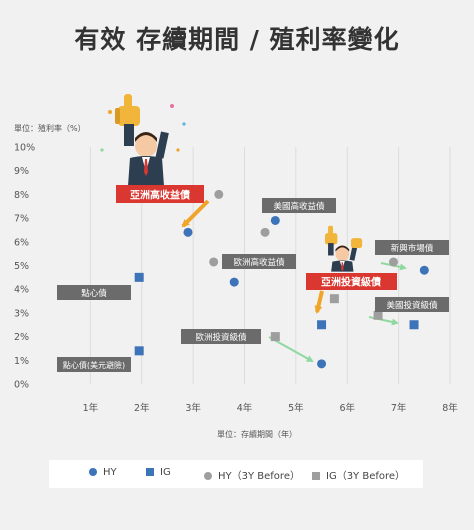  Describe the element at coordinates (347, 408) in the screenshot. I see `x-tick-label: 6年` at that location.